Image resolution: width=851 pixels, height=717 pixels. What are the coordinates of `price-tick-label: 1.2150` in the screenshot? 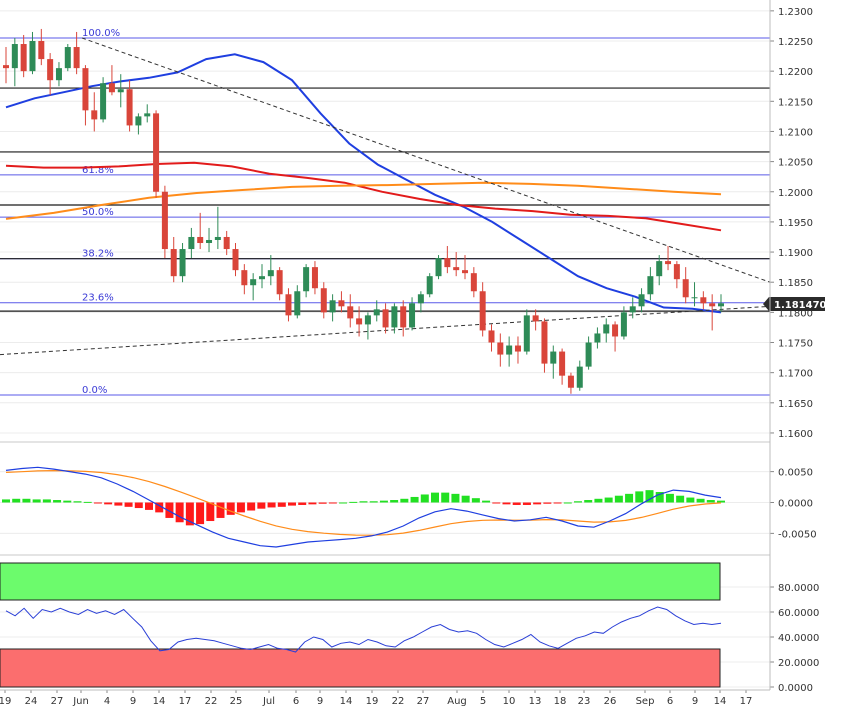 It's located at (795, 102).